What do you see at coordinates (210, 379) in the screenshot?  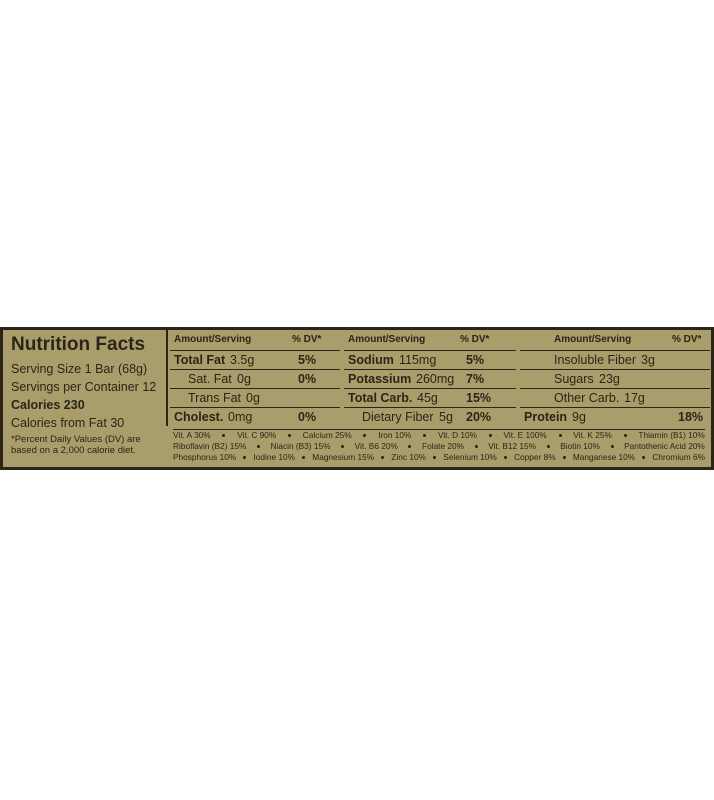 I see `nutrient-name: Sat. Fat` at bounding box center [210, 379].